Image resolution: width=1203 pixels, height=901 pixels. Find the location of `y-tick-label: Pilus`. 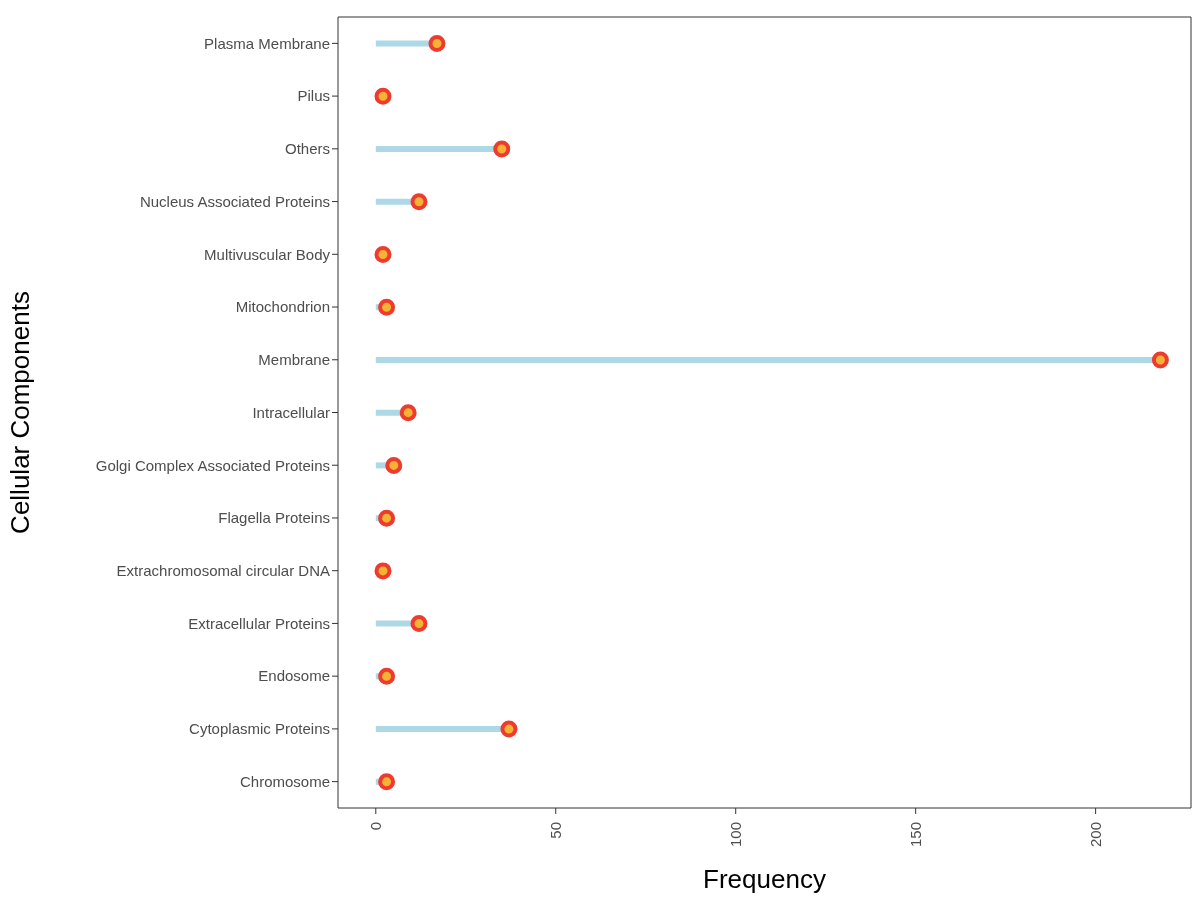

y-tick-label: Pilus is located at coordinates (313, 96).